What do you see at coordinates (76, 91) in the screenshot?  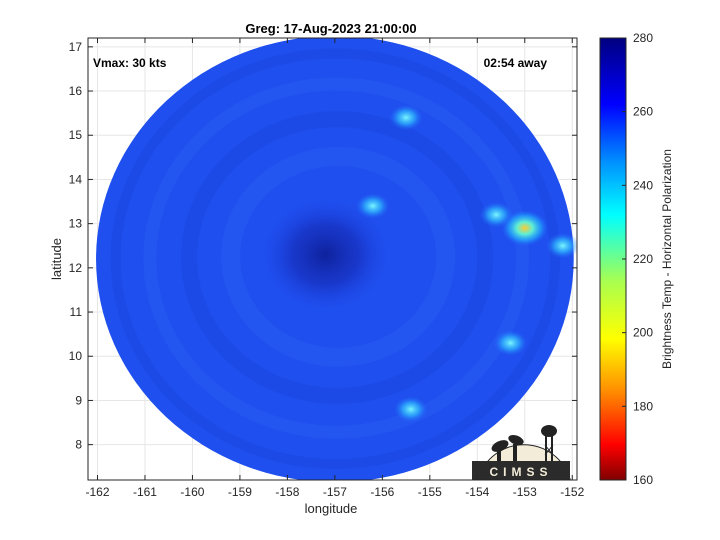 I see `y-tick-label: 16` at bounding box center [76, 91].